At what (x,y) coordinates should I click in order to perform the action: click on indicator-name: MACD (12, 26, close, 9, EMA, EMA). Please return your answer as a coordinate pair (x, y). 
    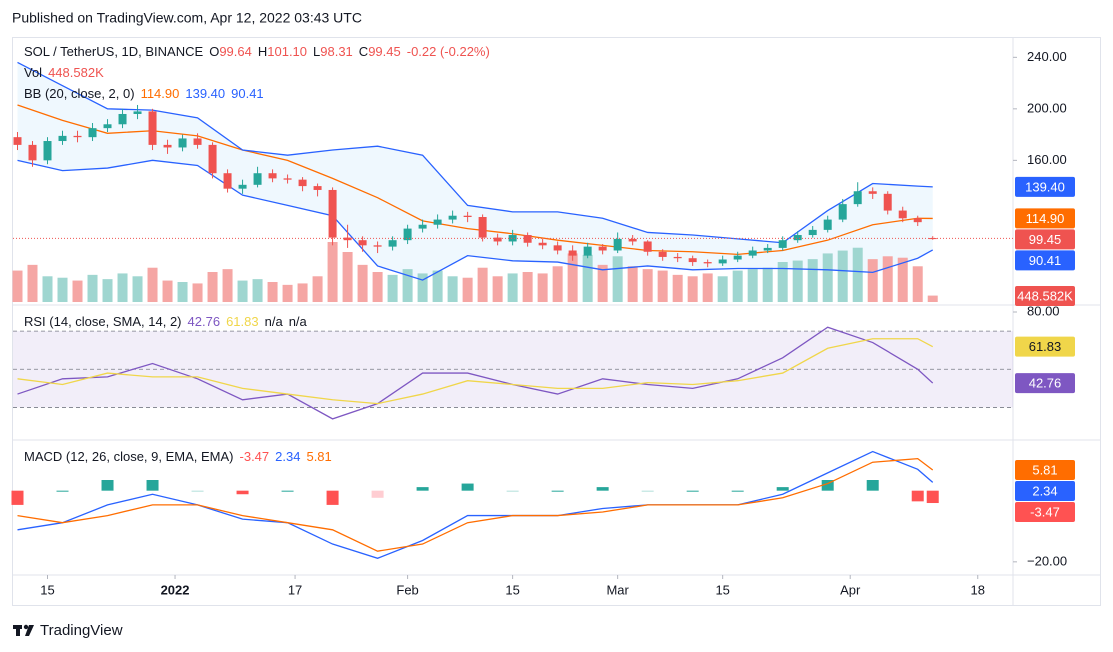
    Looking at the image, I should click on (129, 456).